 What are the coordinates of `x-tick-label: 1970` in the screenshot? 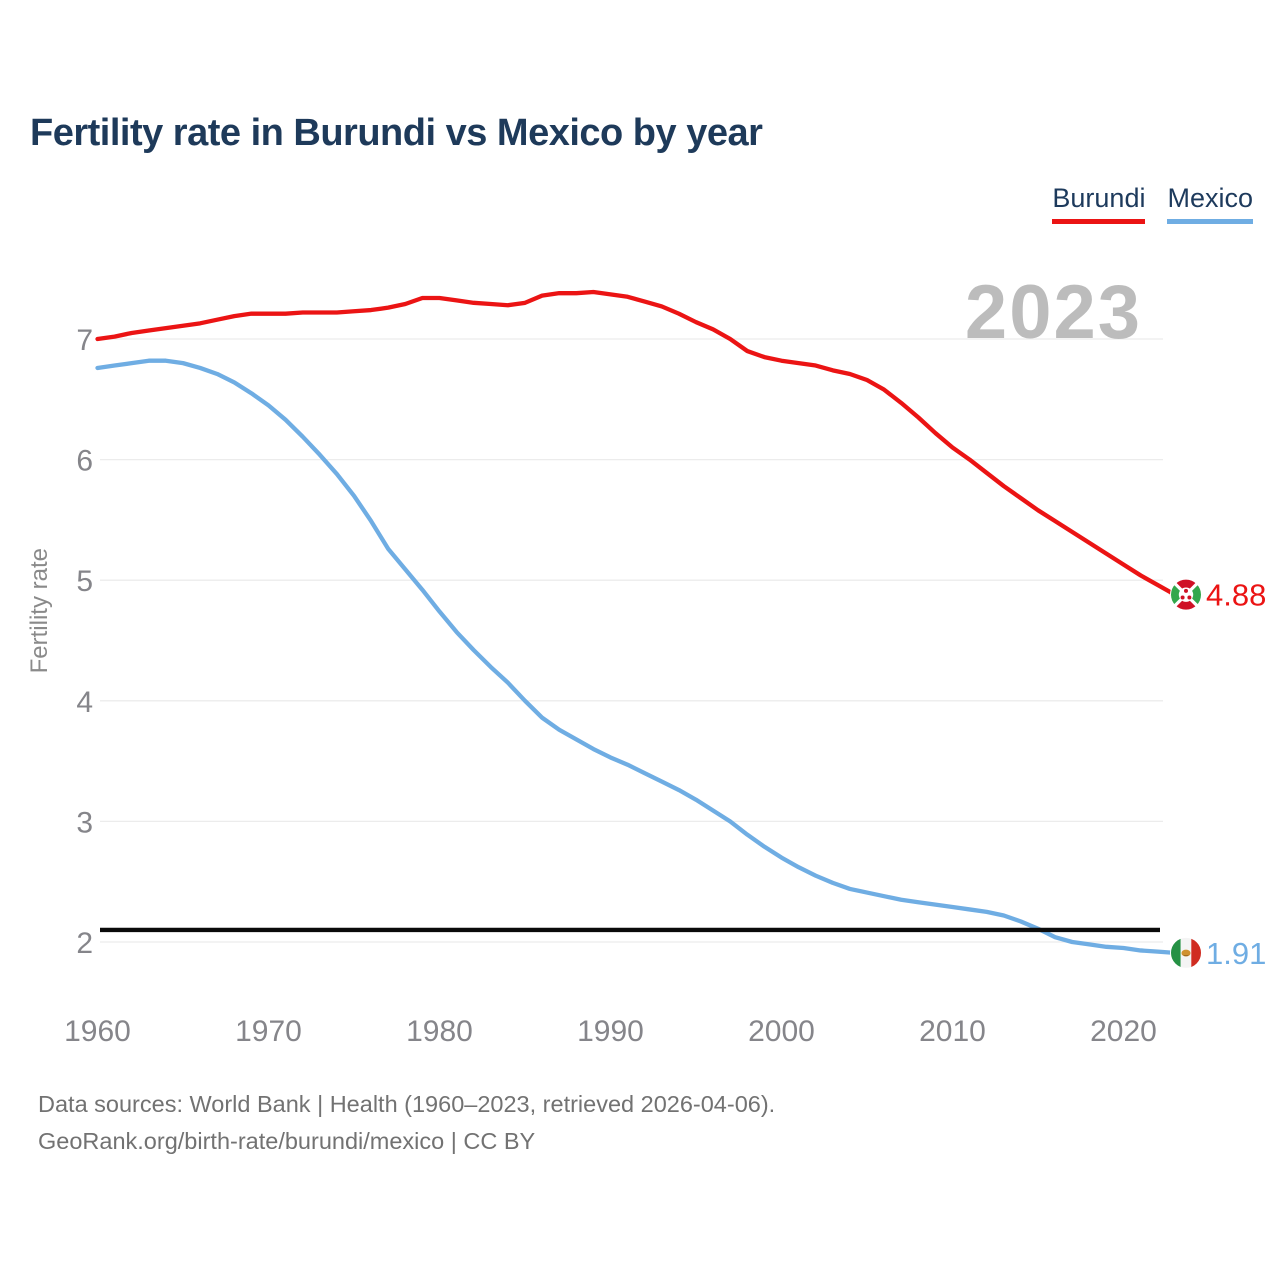 It's located at (268, 1031).